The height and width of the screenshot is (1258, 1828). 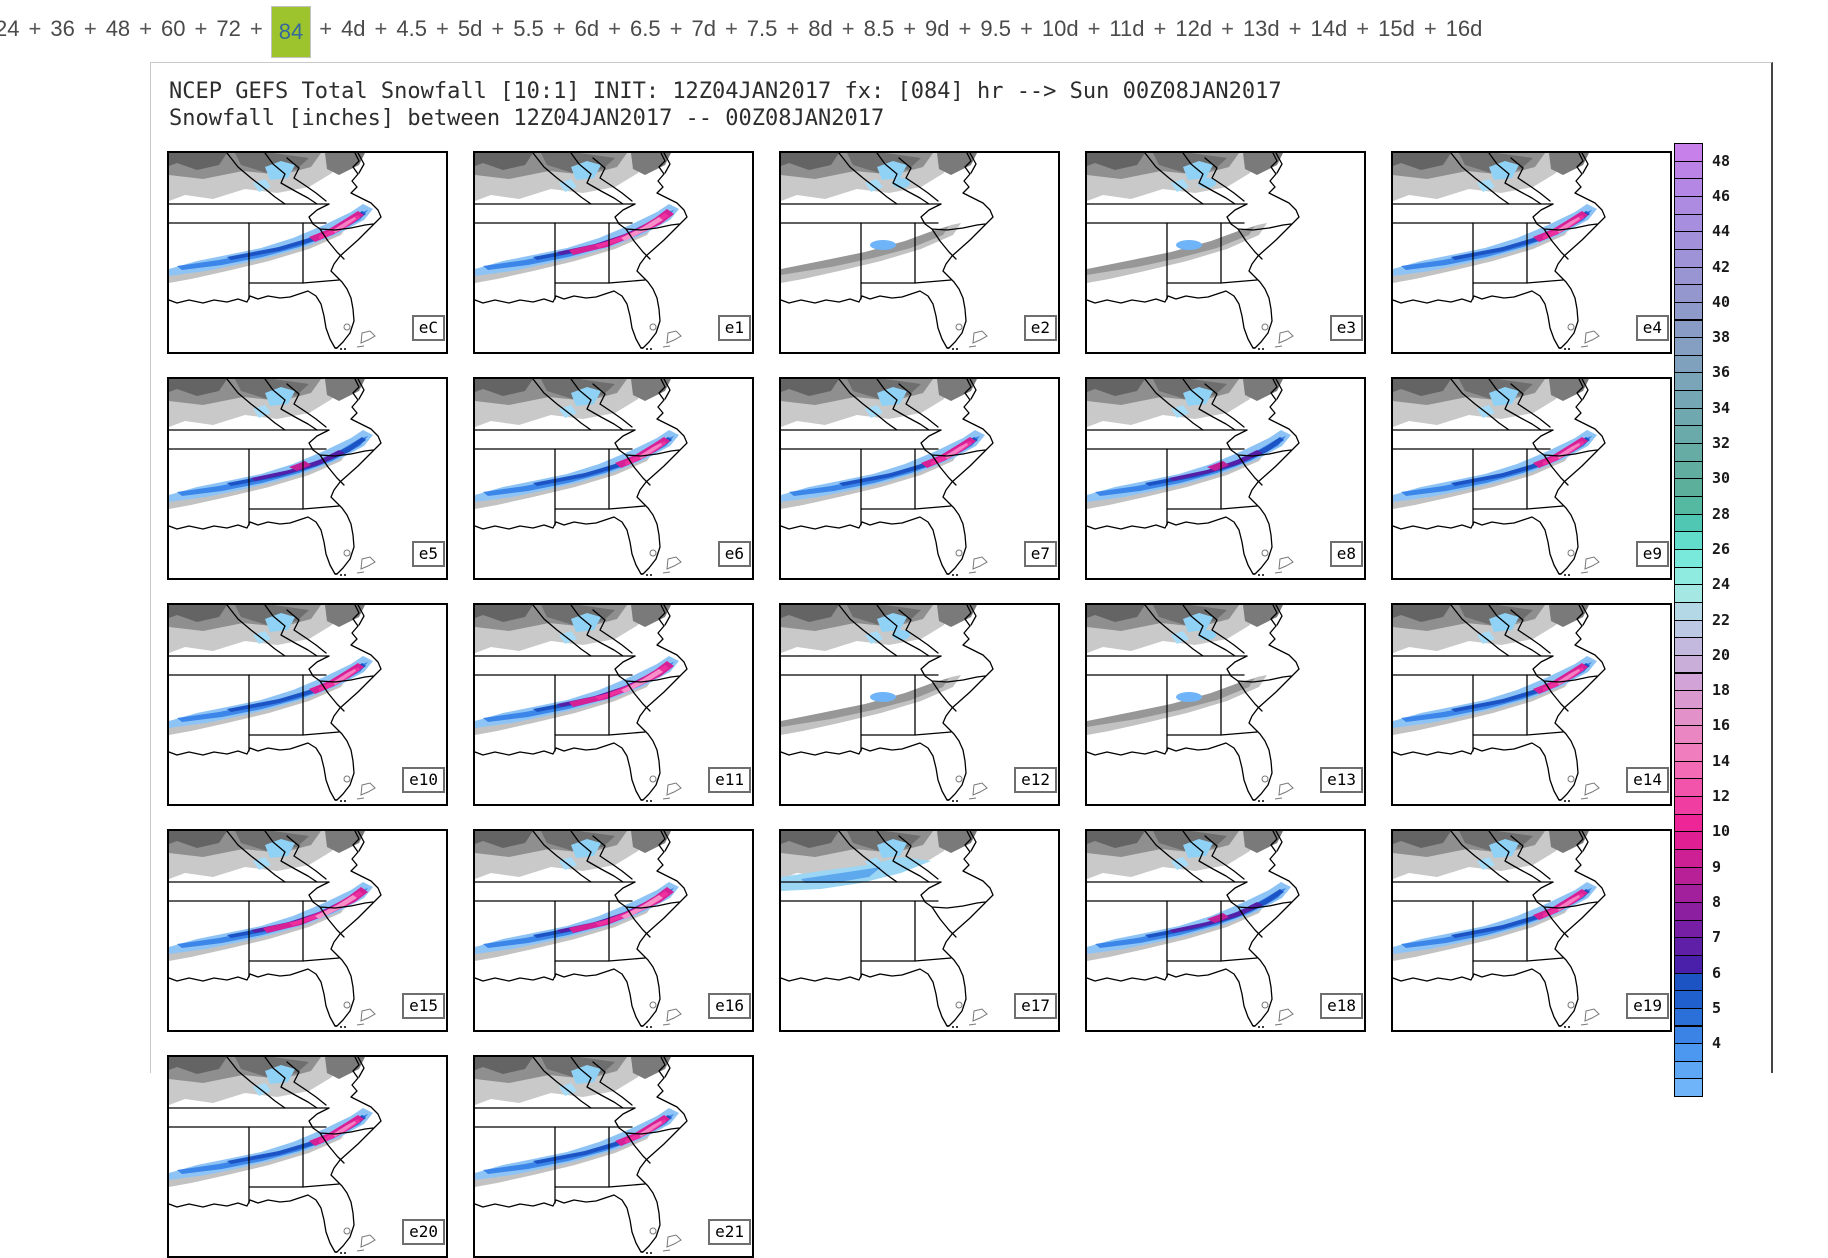 I want to click on colorbar-tick-10: 10, so click(x=1721, y=831).